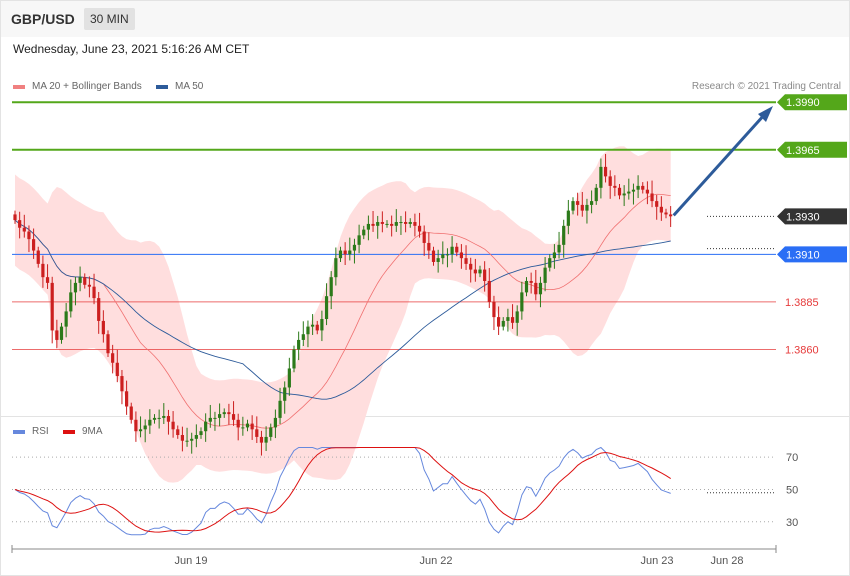  Describe the element at coordinates (342, 490) in the screenshot. I see `rsi-9ma-line` at that location.